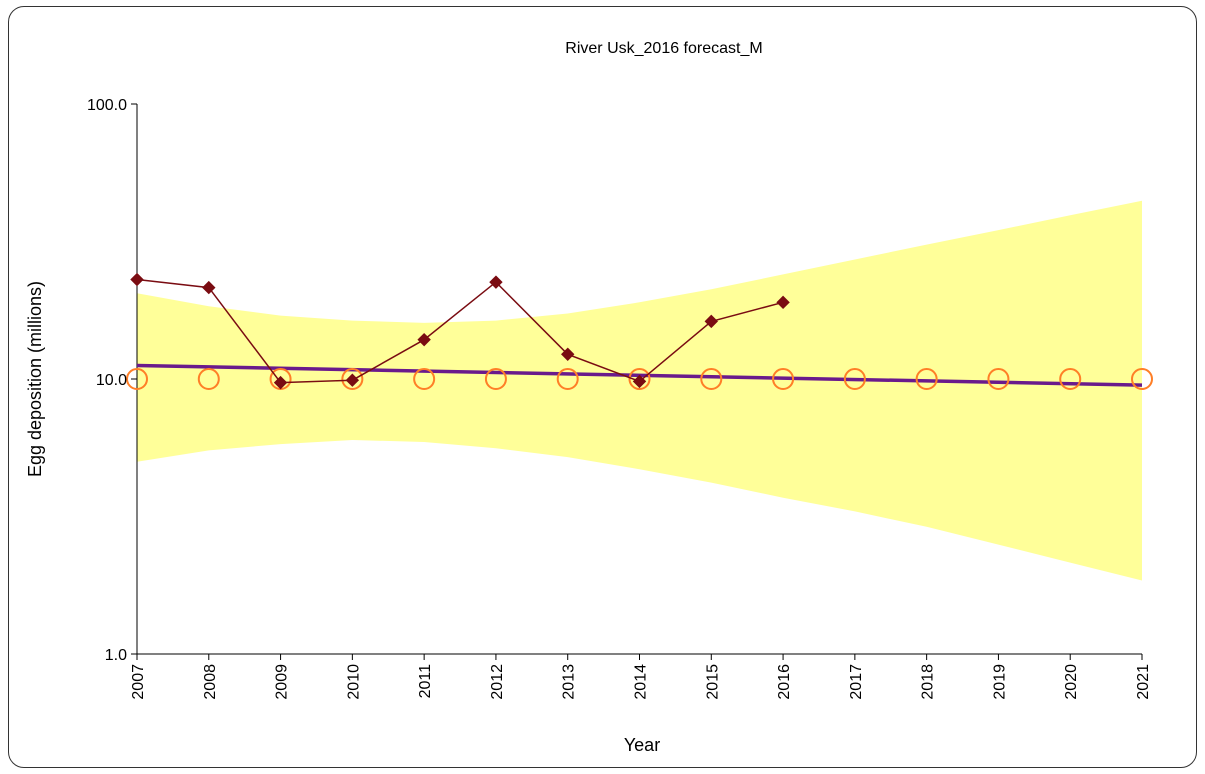  I want to click on reference-markers-layer, so click(639, 379).